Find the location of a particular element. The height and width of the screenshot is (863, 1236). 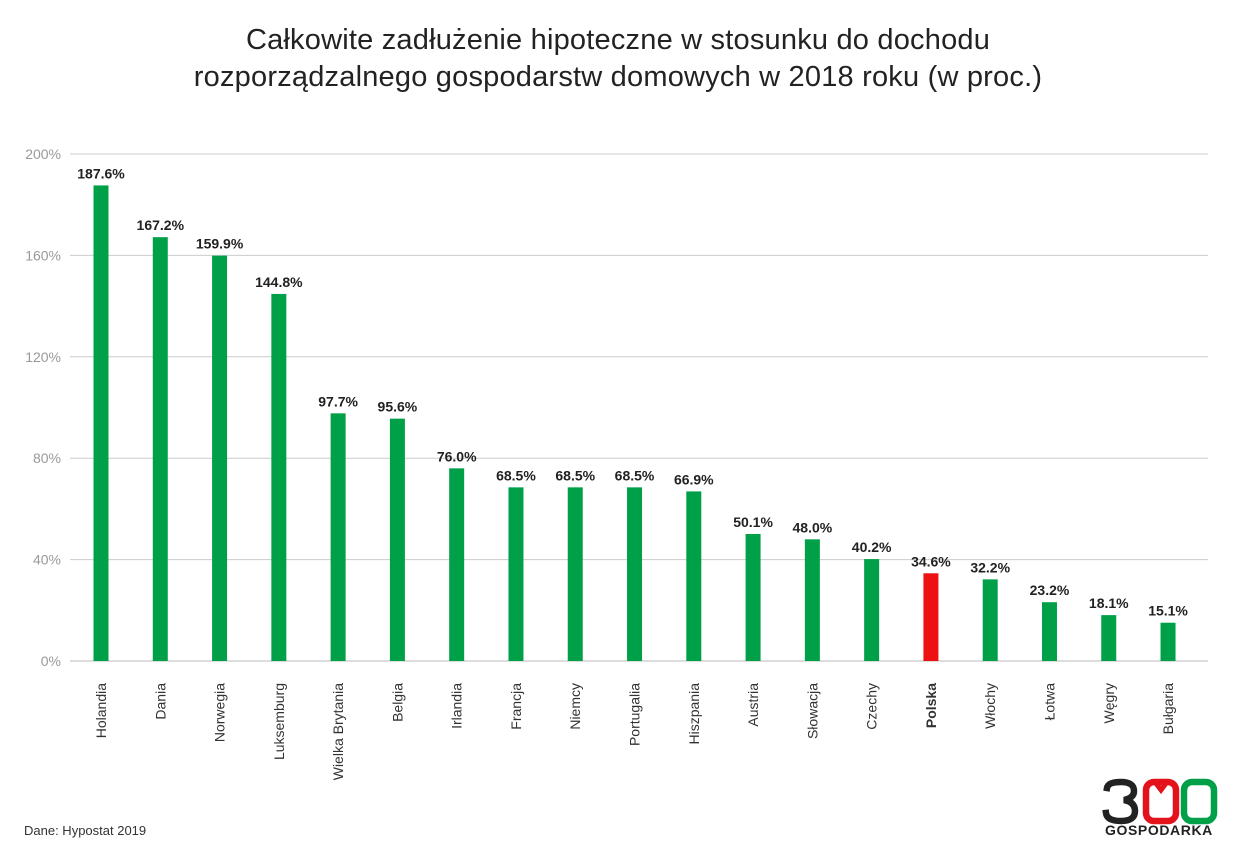

value-label: 76.0% is located at coordinates (457, 456).